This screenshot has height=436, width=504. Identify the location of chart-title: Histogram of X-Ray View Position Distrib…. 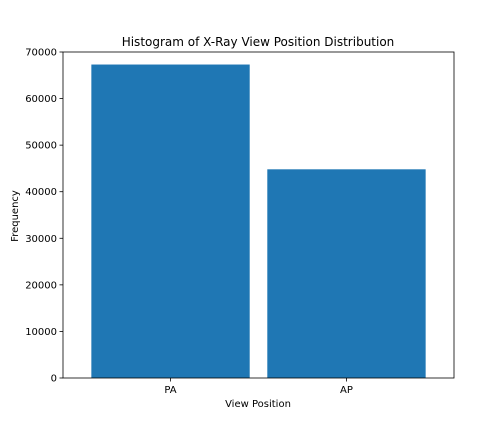
(258, 42).